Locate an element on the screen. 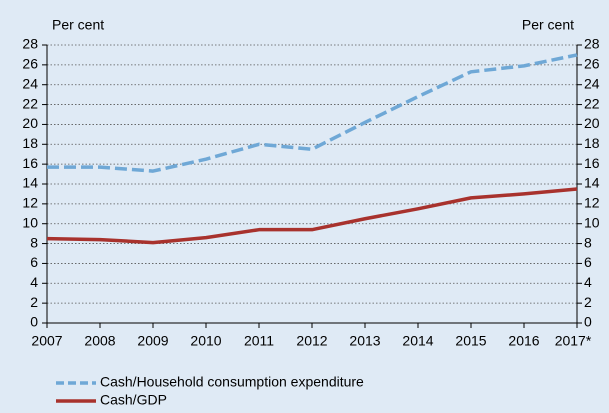  x-tick-label: 2015 is located at coordinates (470, 341).